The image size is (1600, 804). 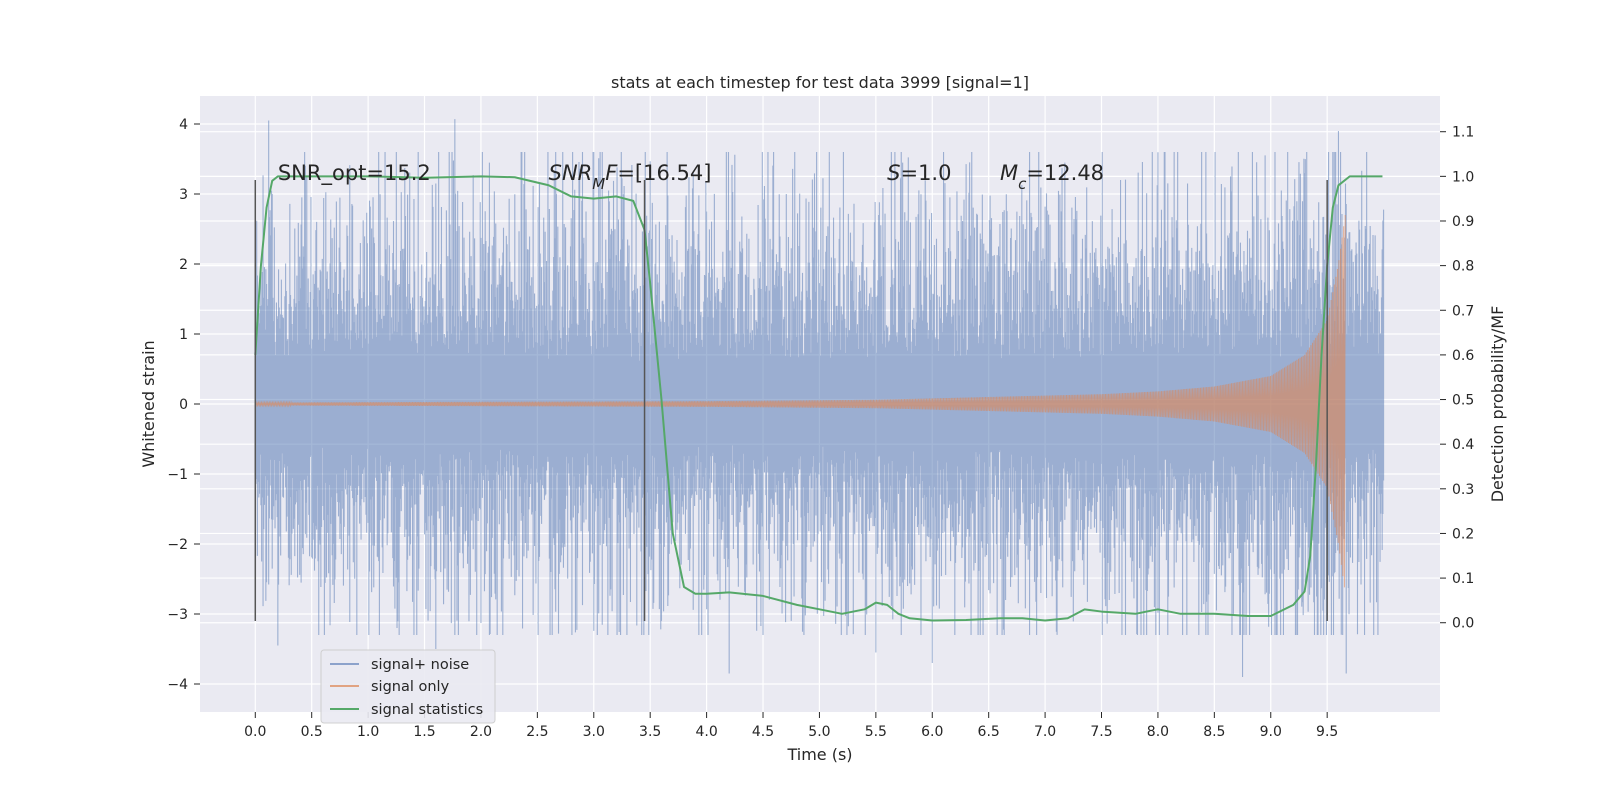 I want to click on annotation-1: SNRMF=[16.54], so click(x=630, y=177).